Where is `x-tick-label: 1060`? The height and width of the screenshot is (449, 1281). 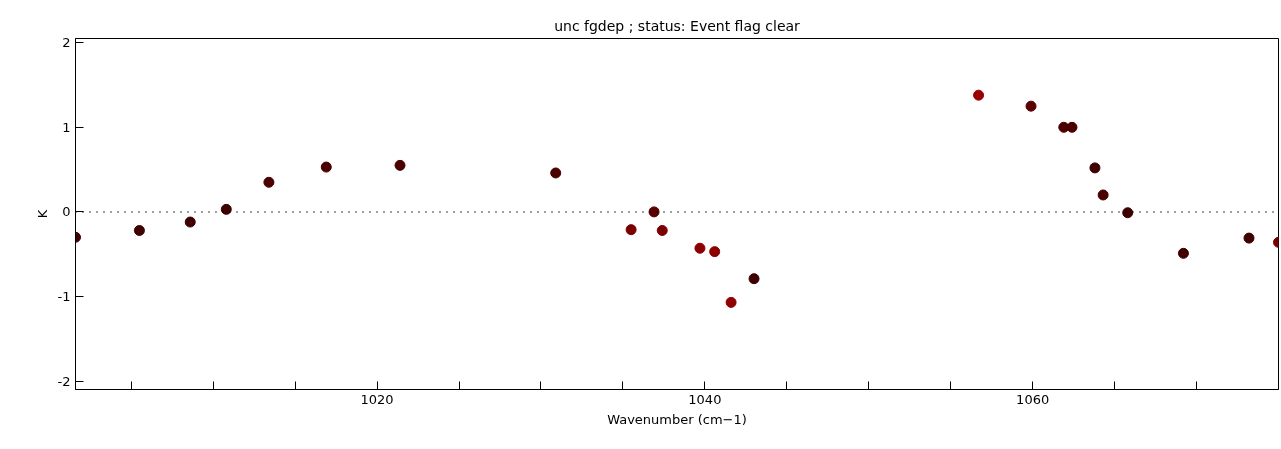 x-tick-label: 1060 is located at coordinates (1033, 399).